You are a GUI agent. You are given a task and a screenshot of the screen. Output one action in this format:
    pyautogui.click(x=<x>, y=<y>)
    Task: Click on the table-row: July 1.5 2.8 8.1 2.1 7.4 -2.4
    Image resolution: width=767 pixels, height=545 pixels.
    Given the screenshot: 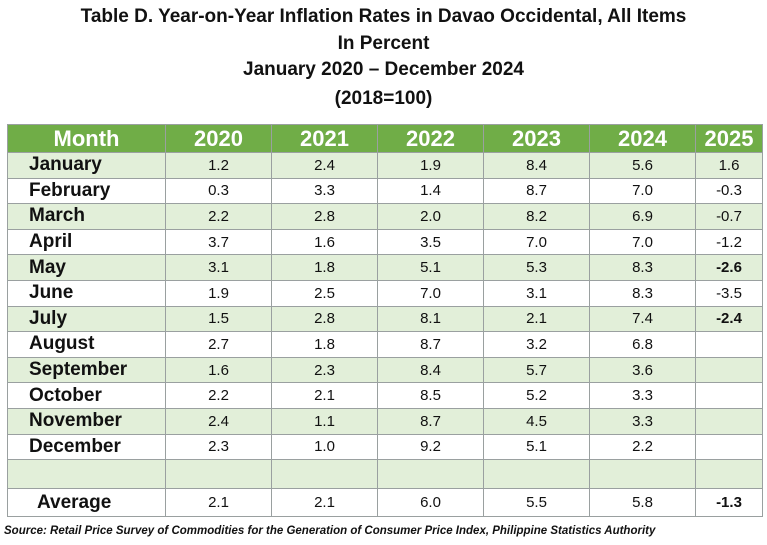 What is the action you would take?
    pyautogui.click(x=385, y=319)
    